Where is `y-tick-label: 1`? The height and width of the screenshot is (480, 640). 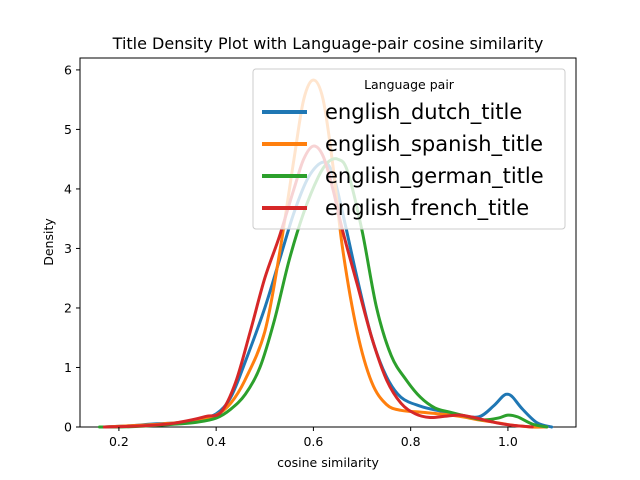
y-tick-label: 1 is located at coordinates (68, 367).